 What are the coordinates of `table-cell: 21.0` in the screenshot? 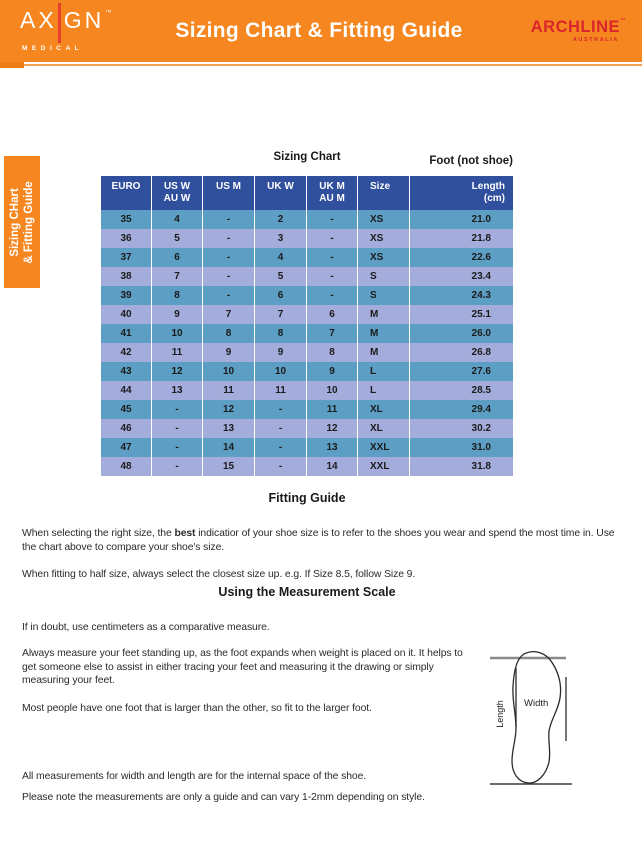 It's located at (481, 219).